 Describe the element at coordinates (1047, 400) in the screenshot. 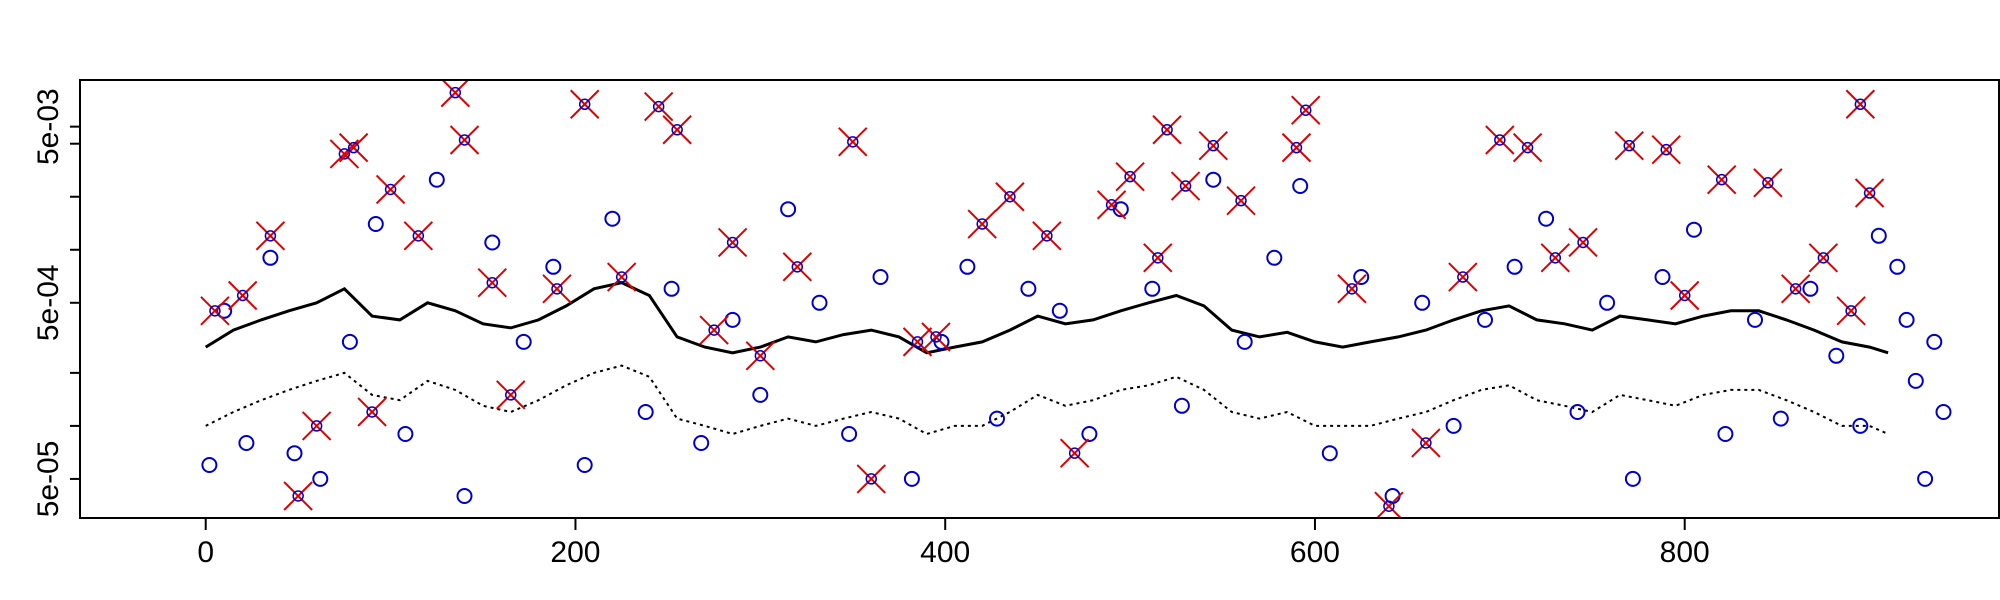

I see `dotted-series-line` at that location.